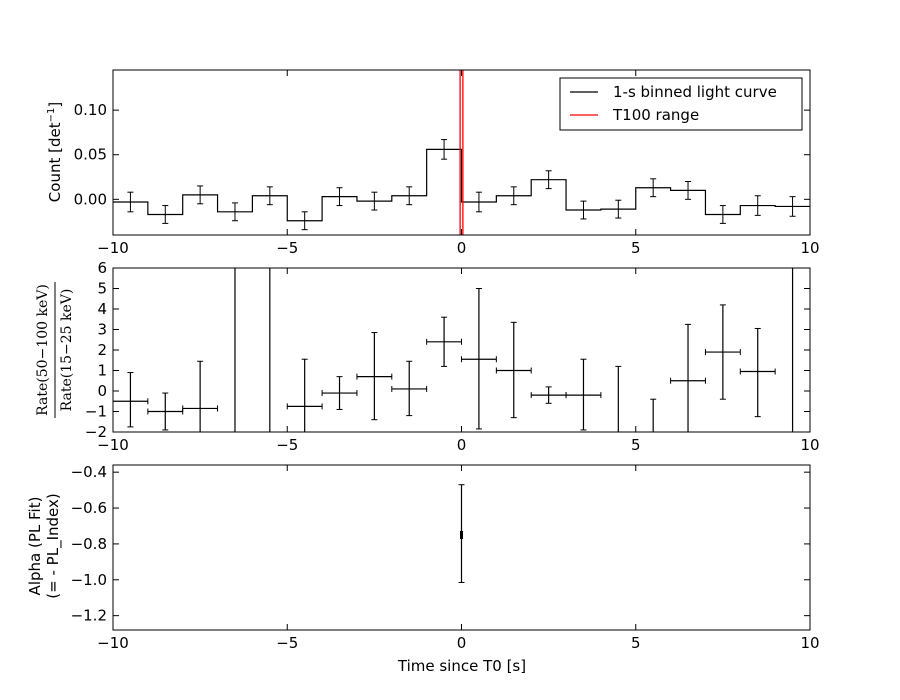 This screenshot has height=700, width=900. Describe the element at coordinates (462, 445) in the screenshot. I see `mid-xtick-label: 0` at that location.